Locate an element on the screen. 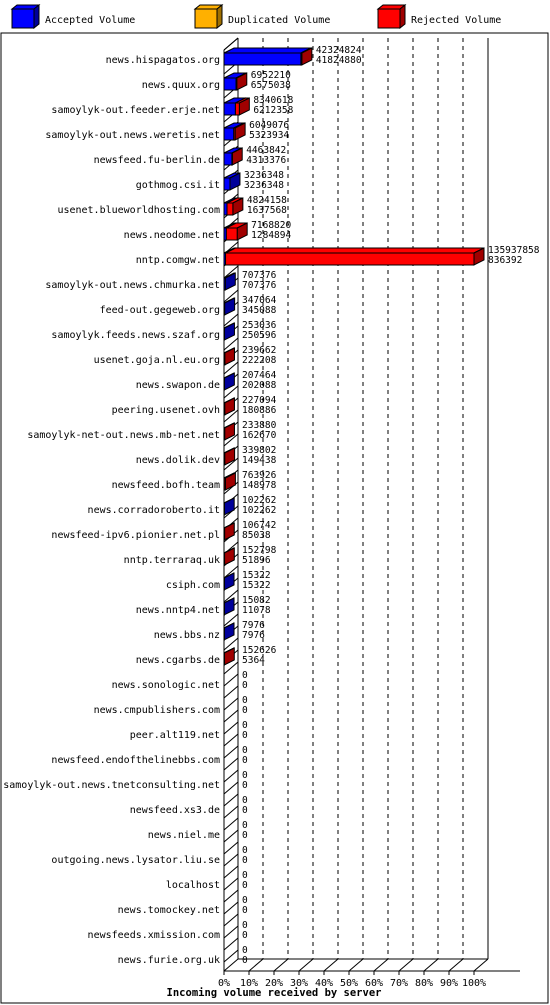 The image size is (550, 1005). accepted-value-label: 11078 is located at coordinates (256, 610).